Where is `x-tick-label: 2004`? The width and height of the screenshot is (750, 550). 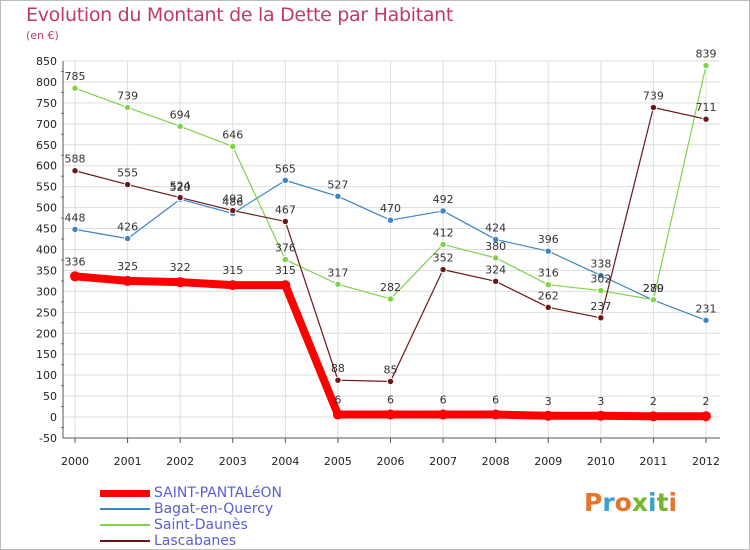 x-tick-label: 2004 is located at coordinates (285, 461).